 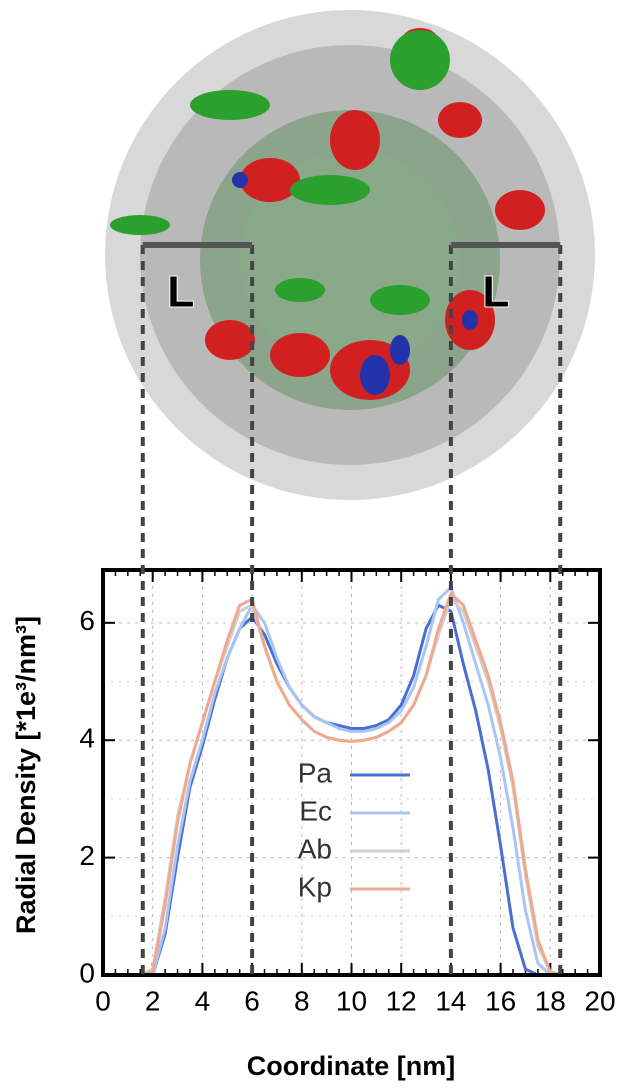 What do you see at coordinates (203, 1000) in the screenshot?
I see `x-tick-label: 4` at bounding box center [203, 1000].